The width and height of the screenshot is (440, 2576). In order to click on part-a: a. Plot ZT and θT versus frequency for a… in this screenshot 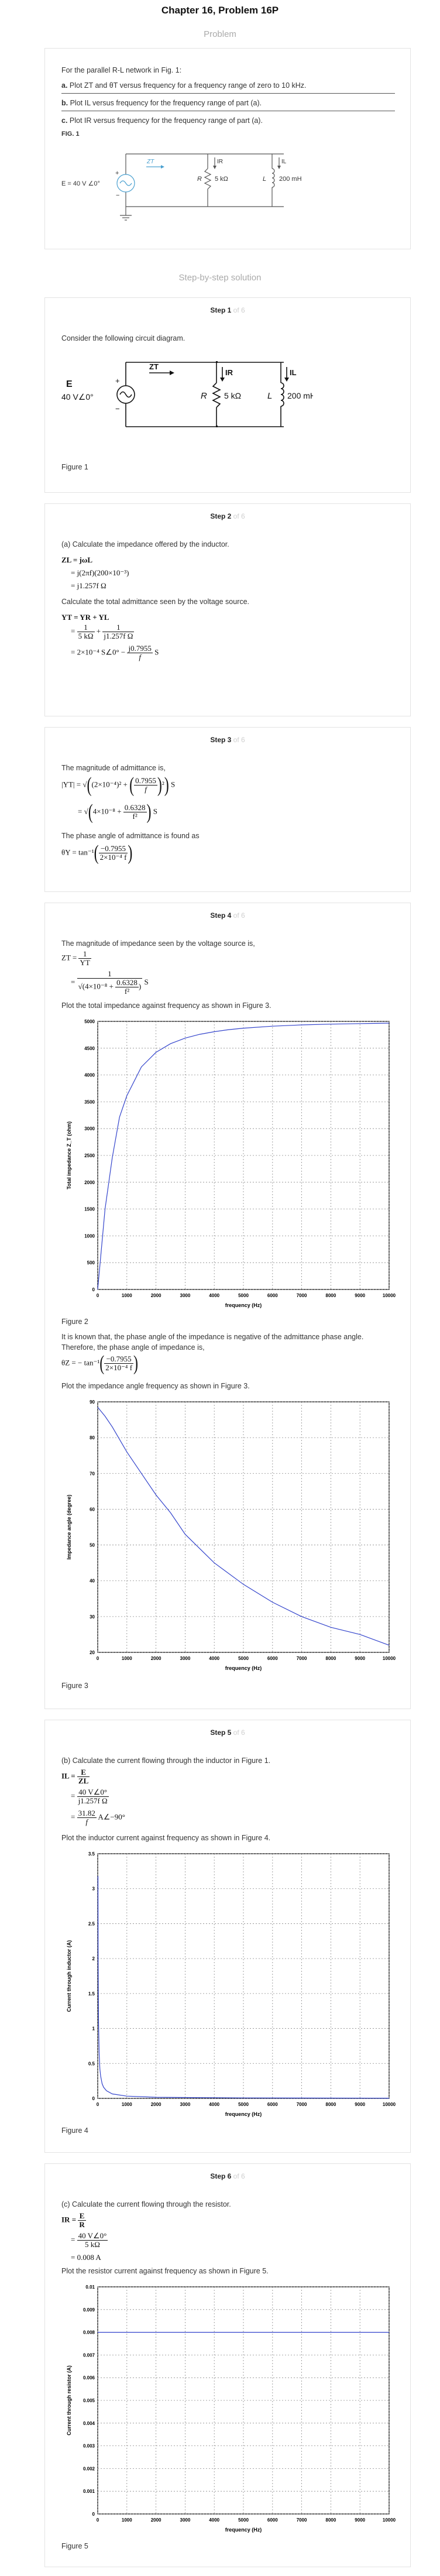, I will do `click(184, 86)`.